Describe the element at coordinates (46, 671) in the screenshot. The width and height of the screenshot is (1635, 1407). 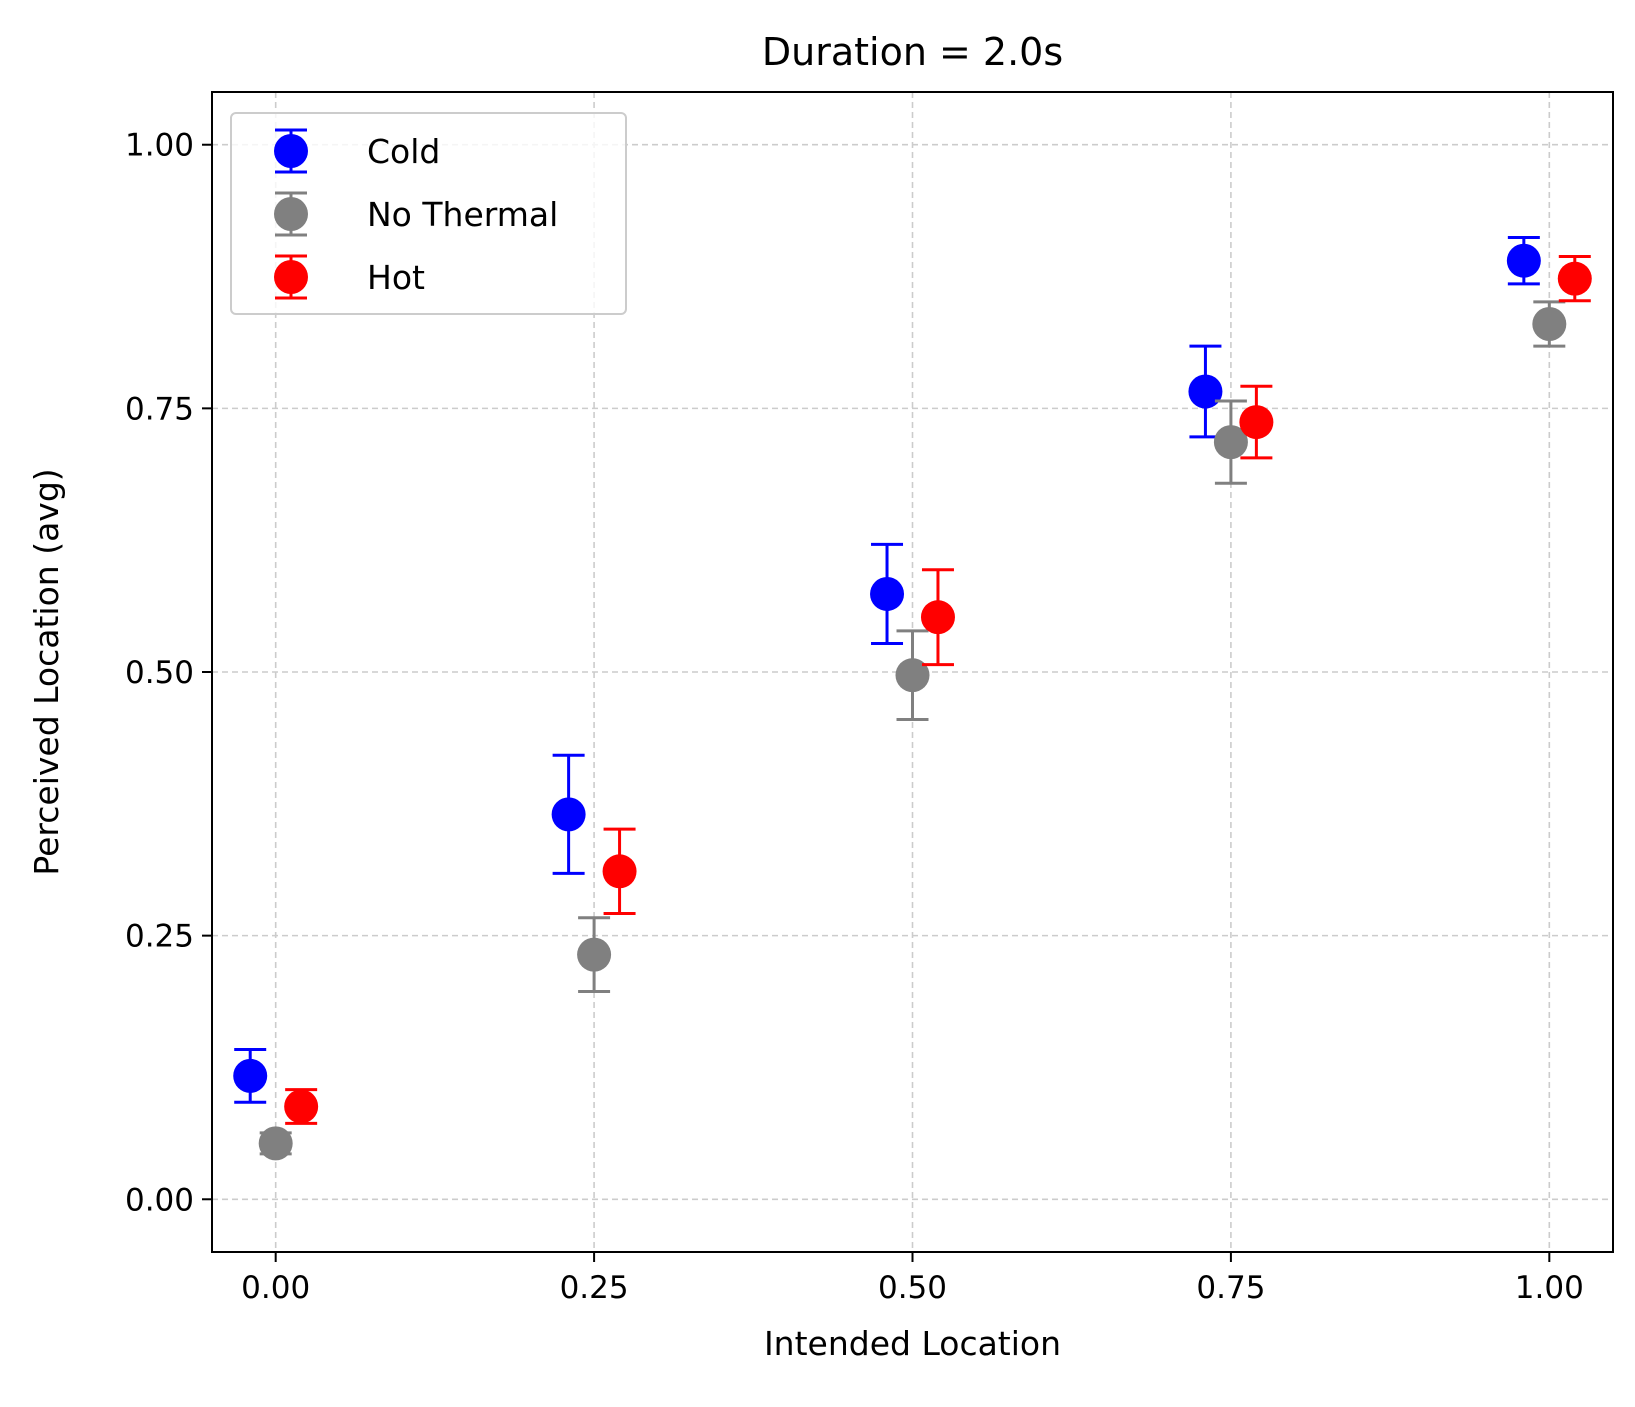
I see `y-axis-label: Perceived Location (avg)` at that location.